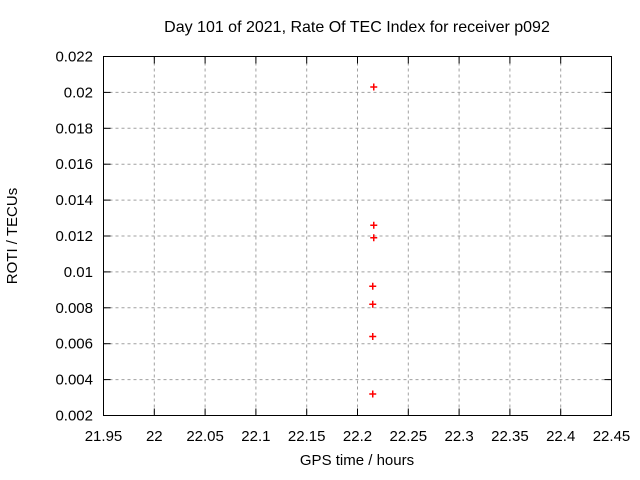 The width and height of the screenshot is (640, 480). Describe the element at coordinates (74, 380) in the screenshot. I see `y-tick-label: 0.004` at that location.